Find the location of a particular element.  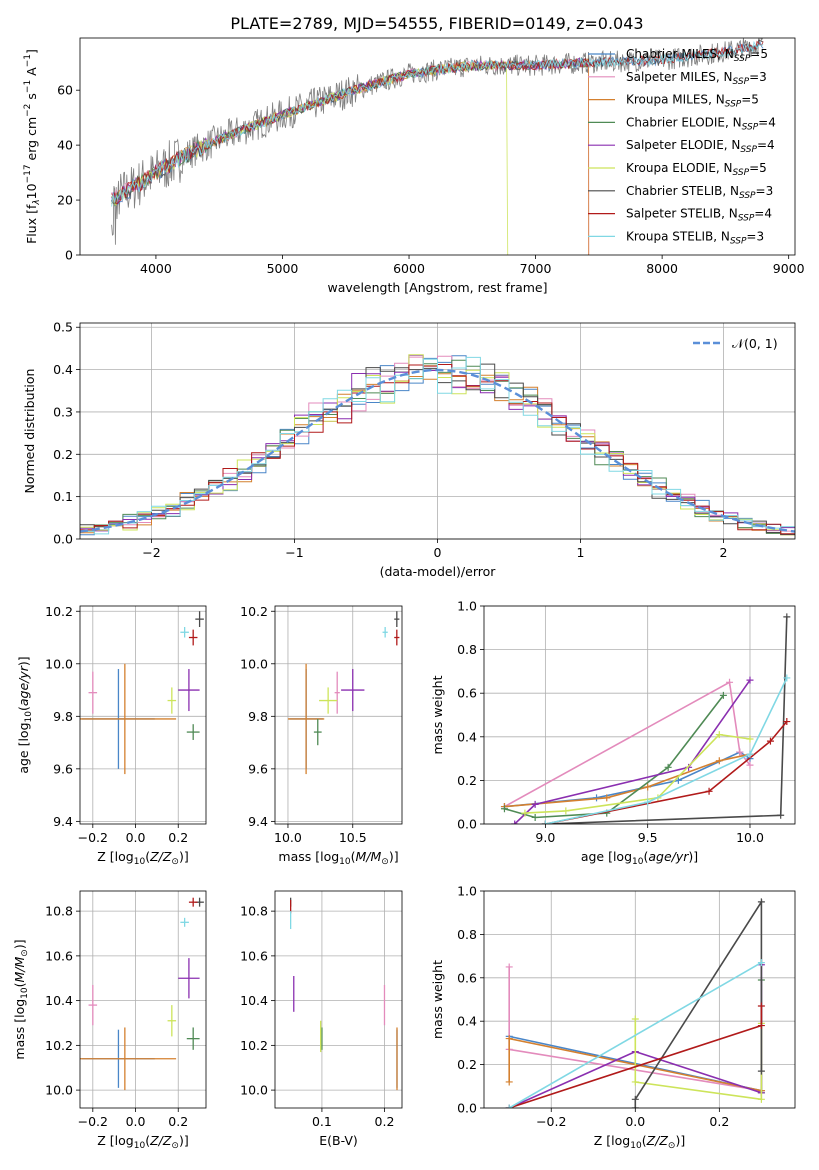

grid-mass-vs-Z is located at coordinates (143, 999).